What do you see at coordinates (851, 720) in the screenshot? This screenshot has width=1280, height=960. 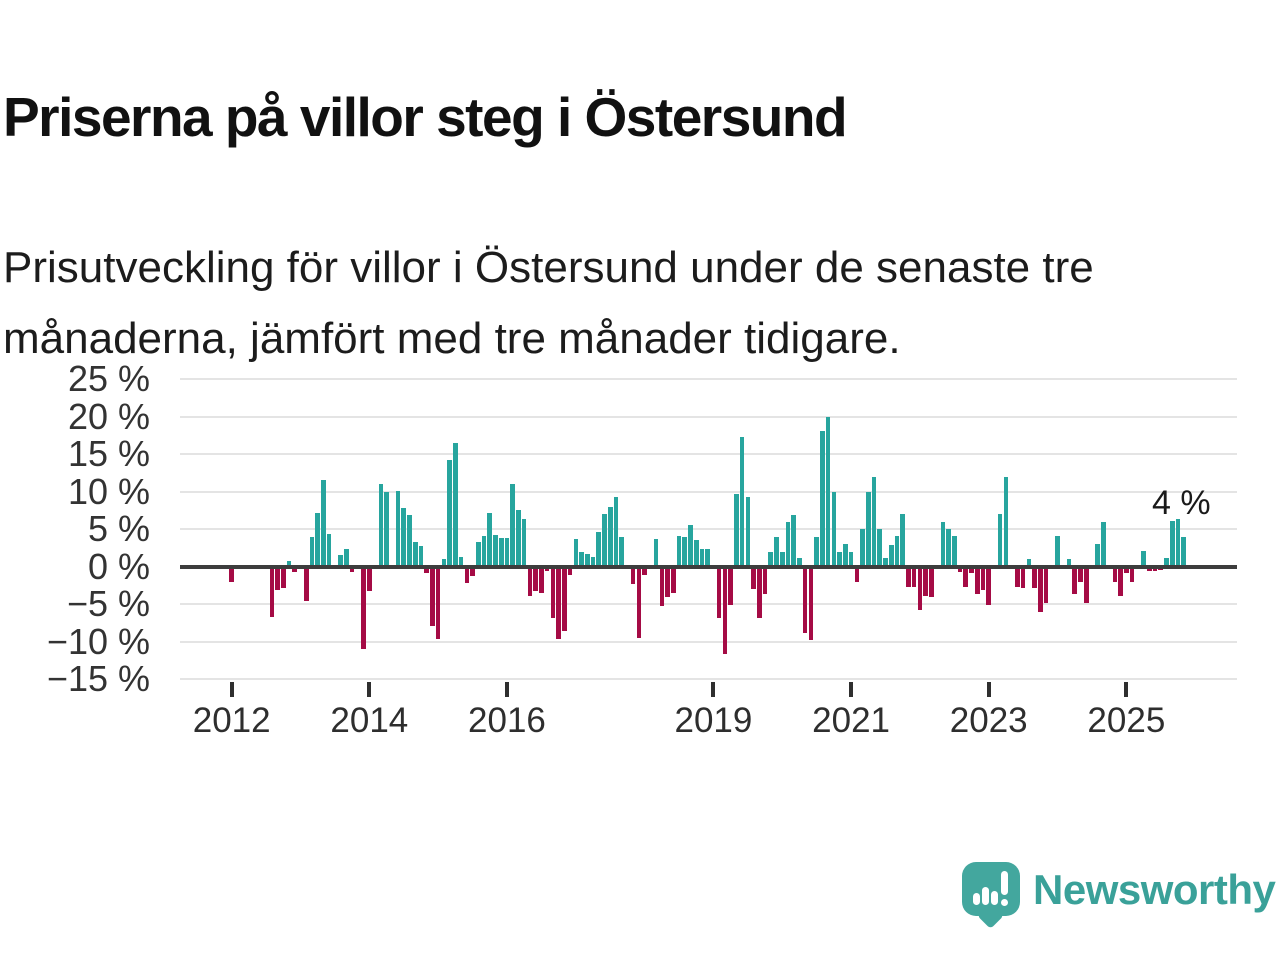 I see `x-axis-label: 2021` at bounding box center [851, 720].